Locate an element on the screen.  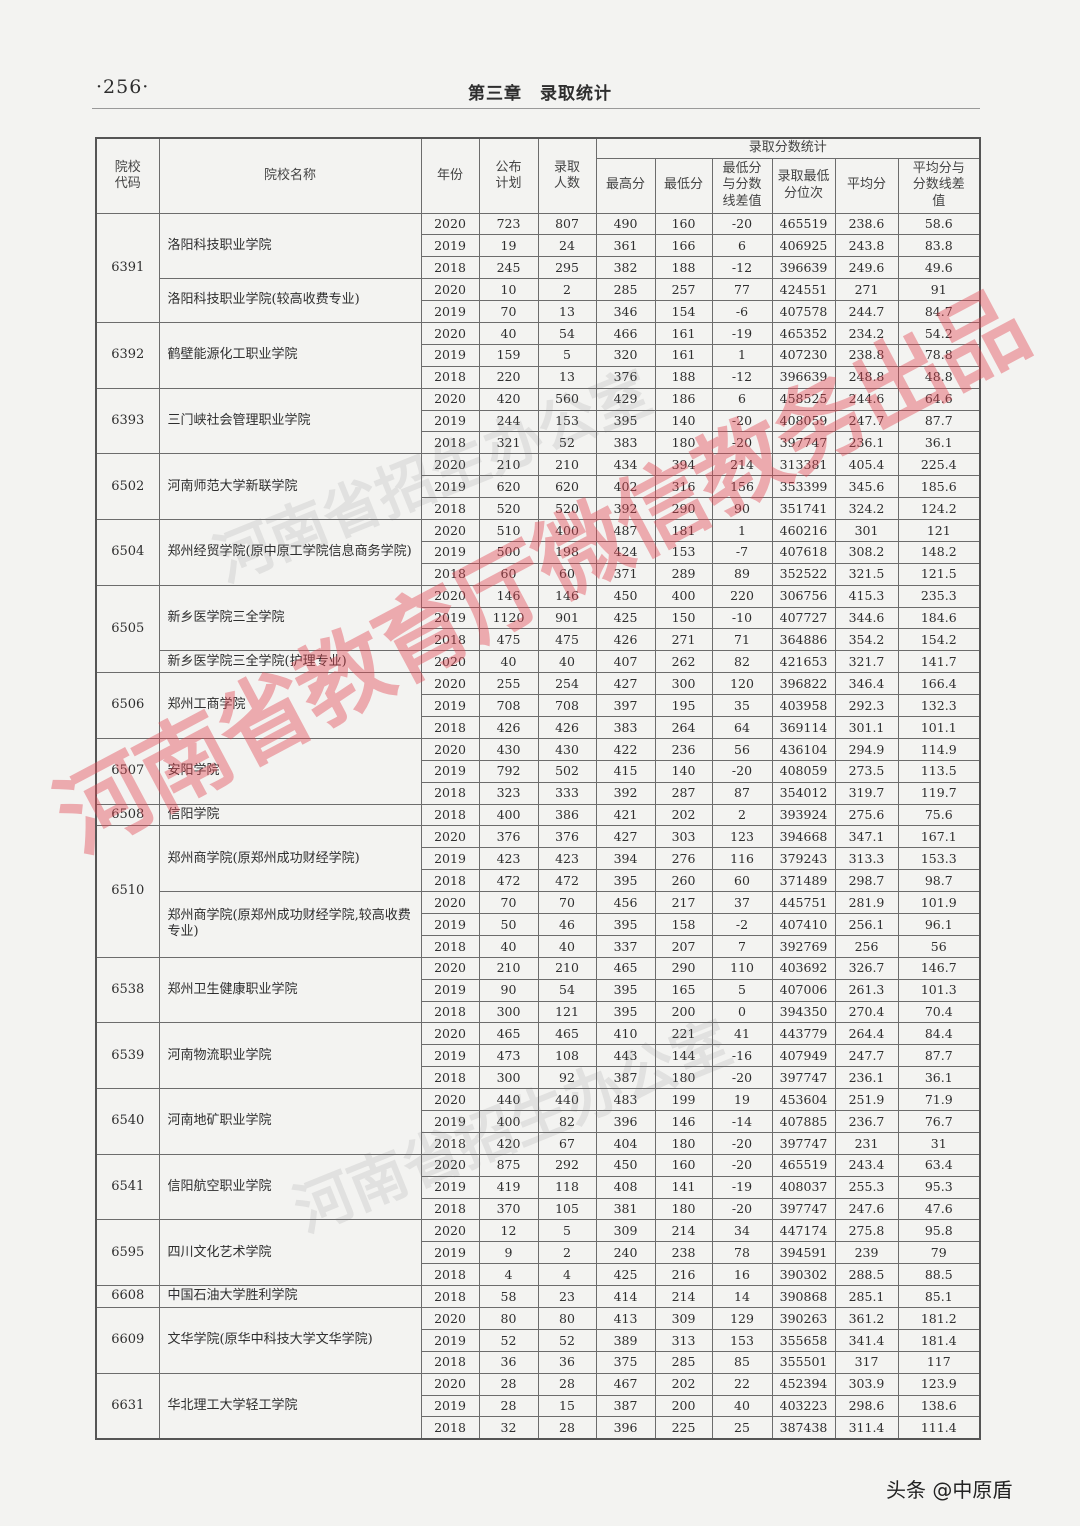
cell-min: 216 is located at coordinates (683, 1275).